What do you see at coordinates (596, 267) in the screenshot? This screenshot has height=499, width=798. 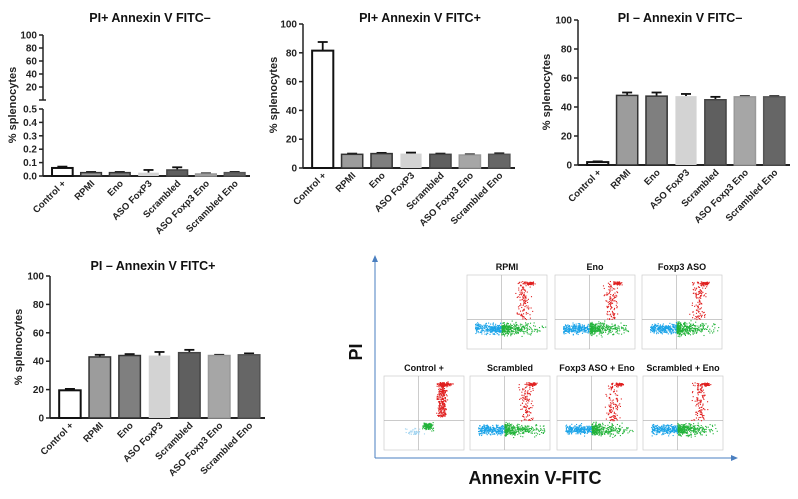 I see `flow-plot-title: Eno` at bounding box center [596, 267].